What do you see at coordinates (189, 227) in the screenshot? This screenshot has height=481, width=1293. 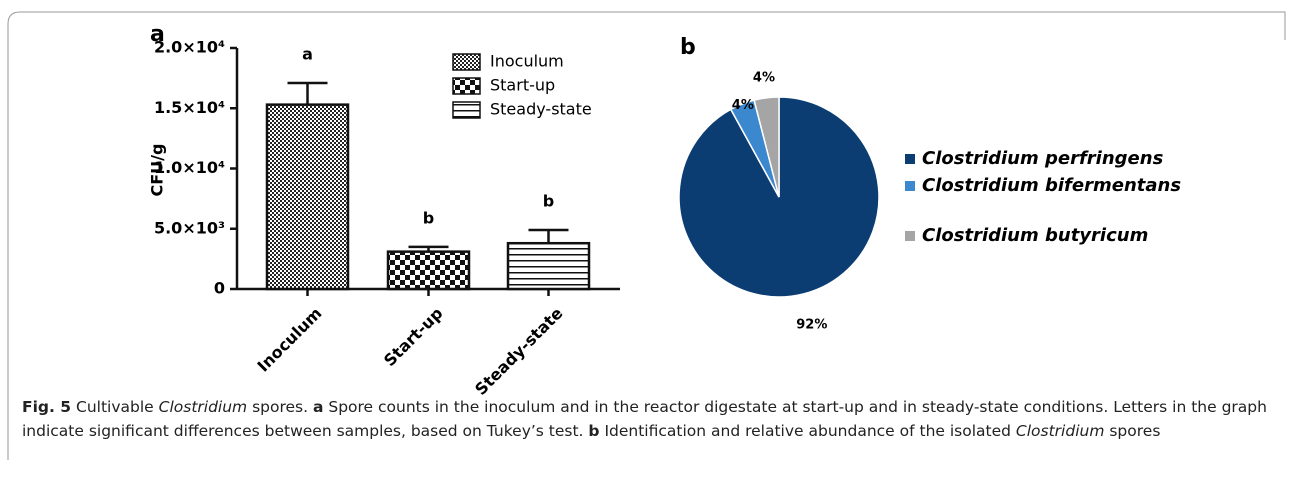 I see `y-tick-label: 5.0×10³` at bounding box center [189, 227].